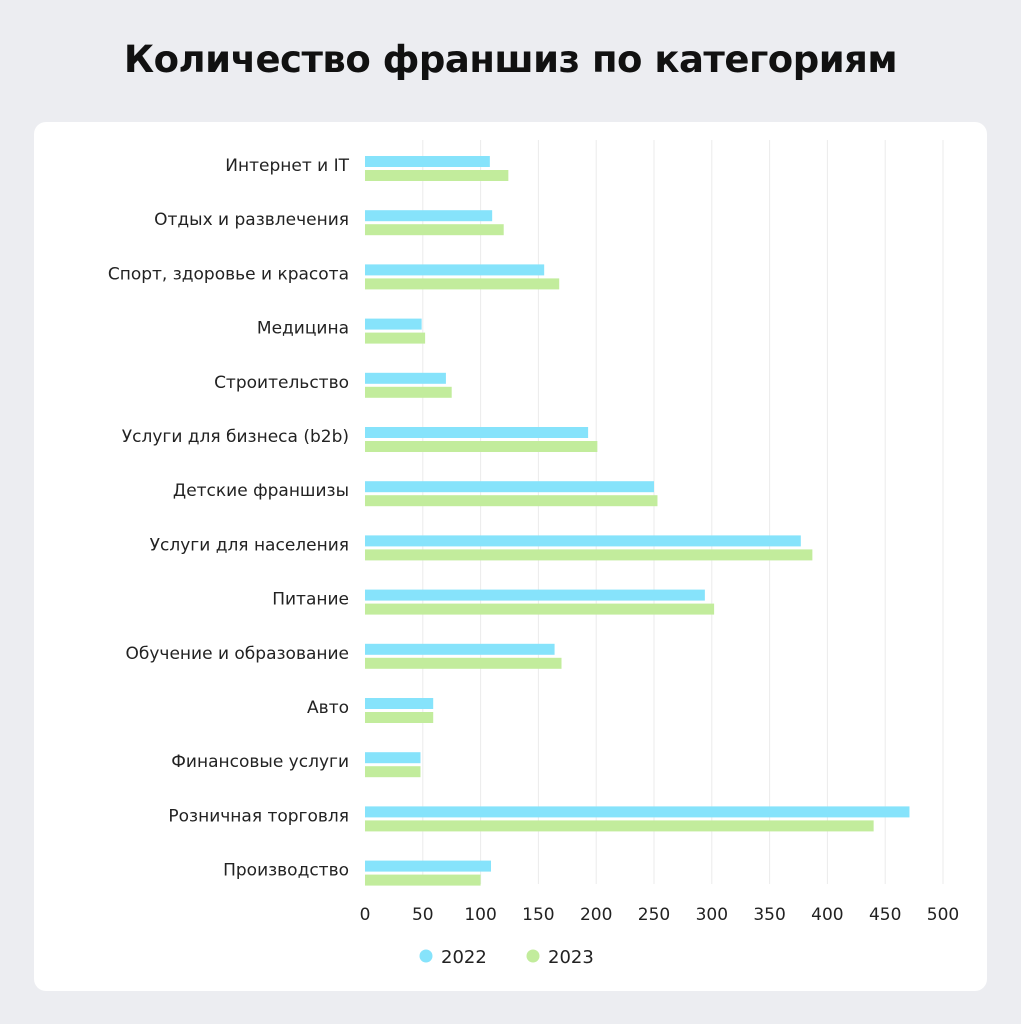  Describe the element at coordinates (654, 915) in the screenshot. I see `x-tick-label: 250` at that location.